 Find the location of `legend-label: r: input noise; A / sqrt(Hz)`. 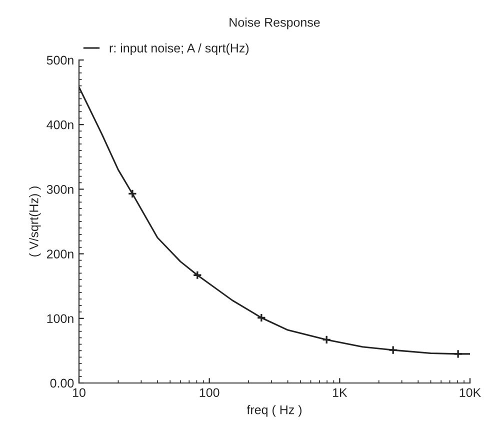

legend-label: r: input noise; A / sqrt(Hz) is located at coordinates (179, 49).